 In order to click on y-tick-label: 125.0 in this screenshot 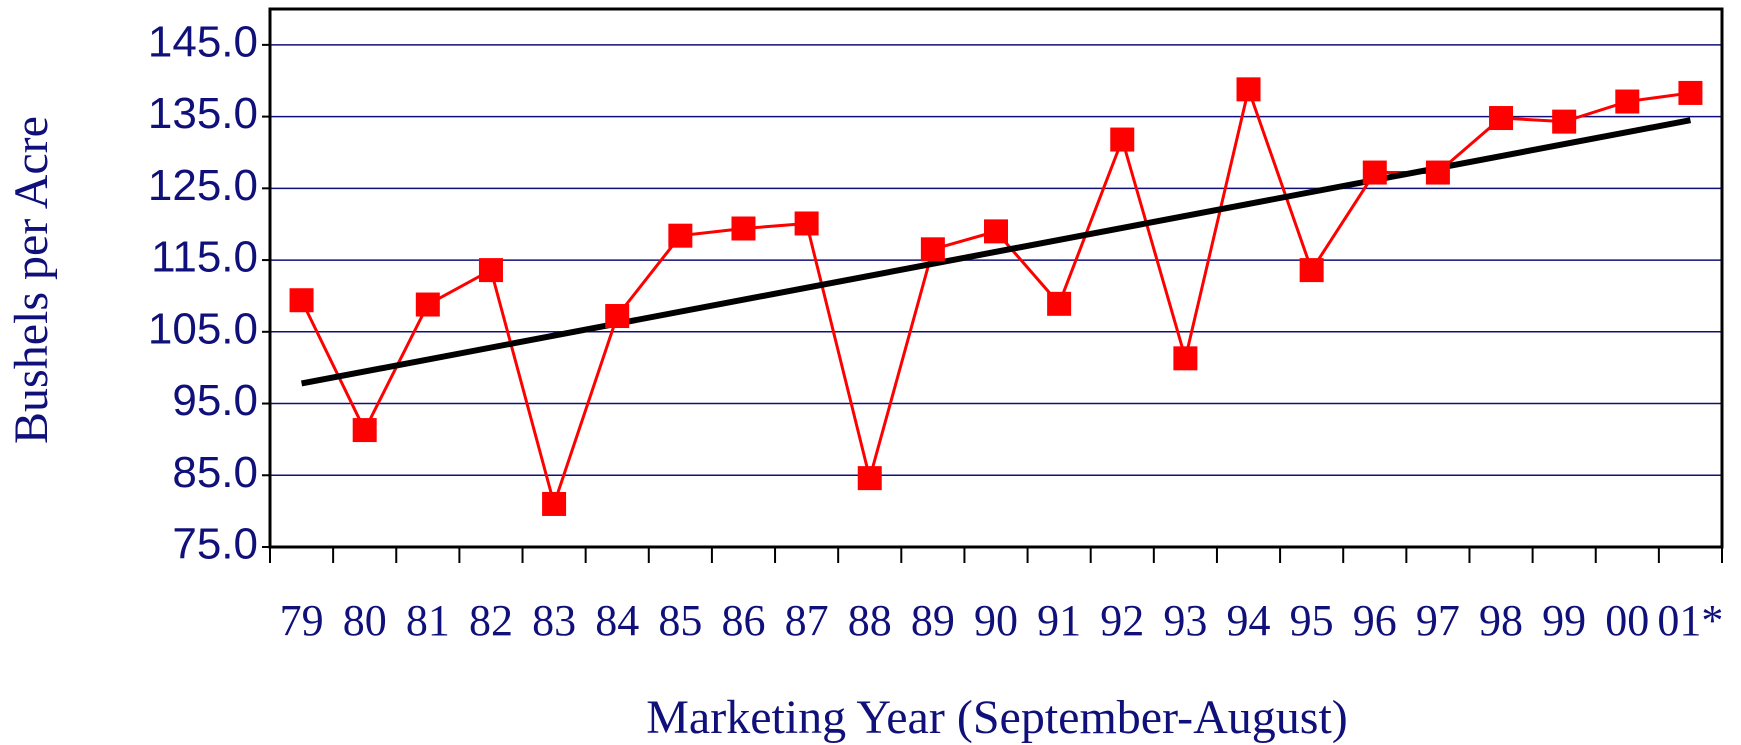, I will do `click(203, 185)`.